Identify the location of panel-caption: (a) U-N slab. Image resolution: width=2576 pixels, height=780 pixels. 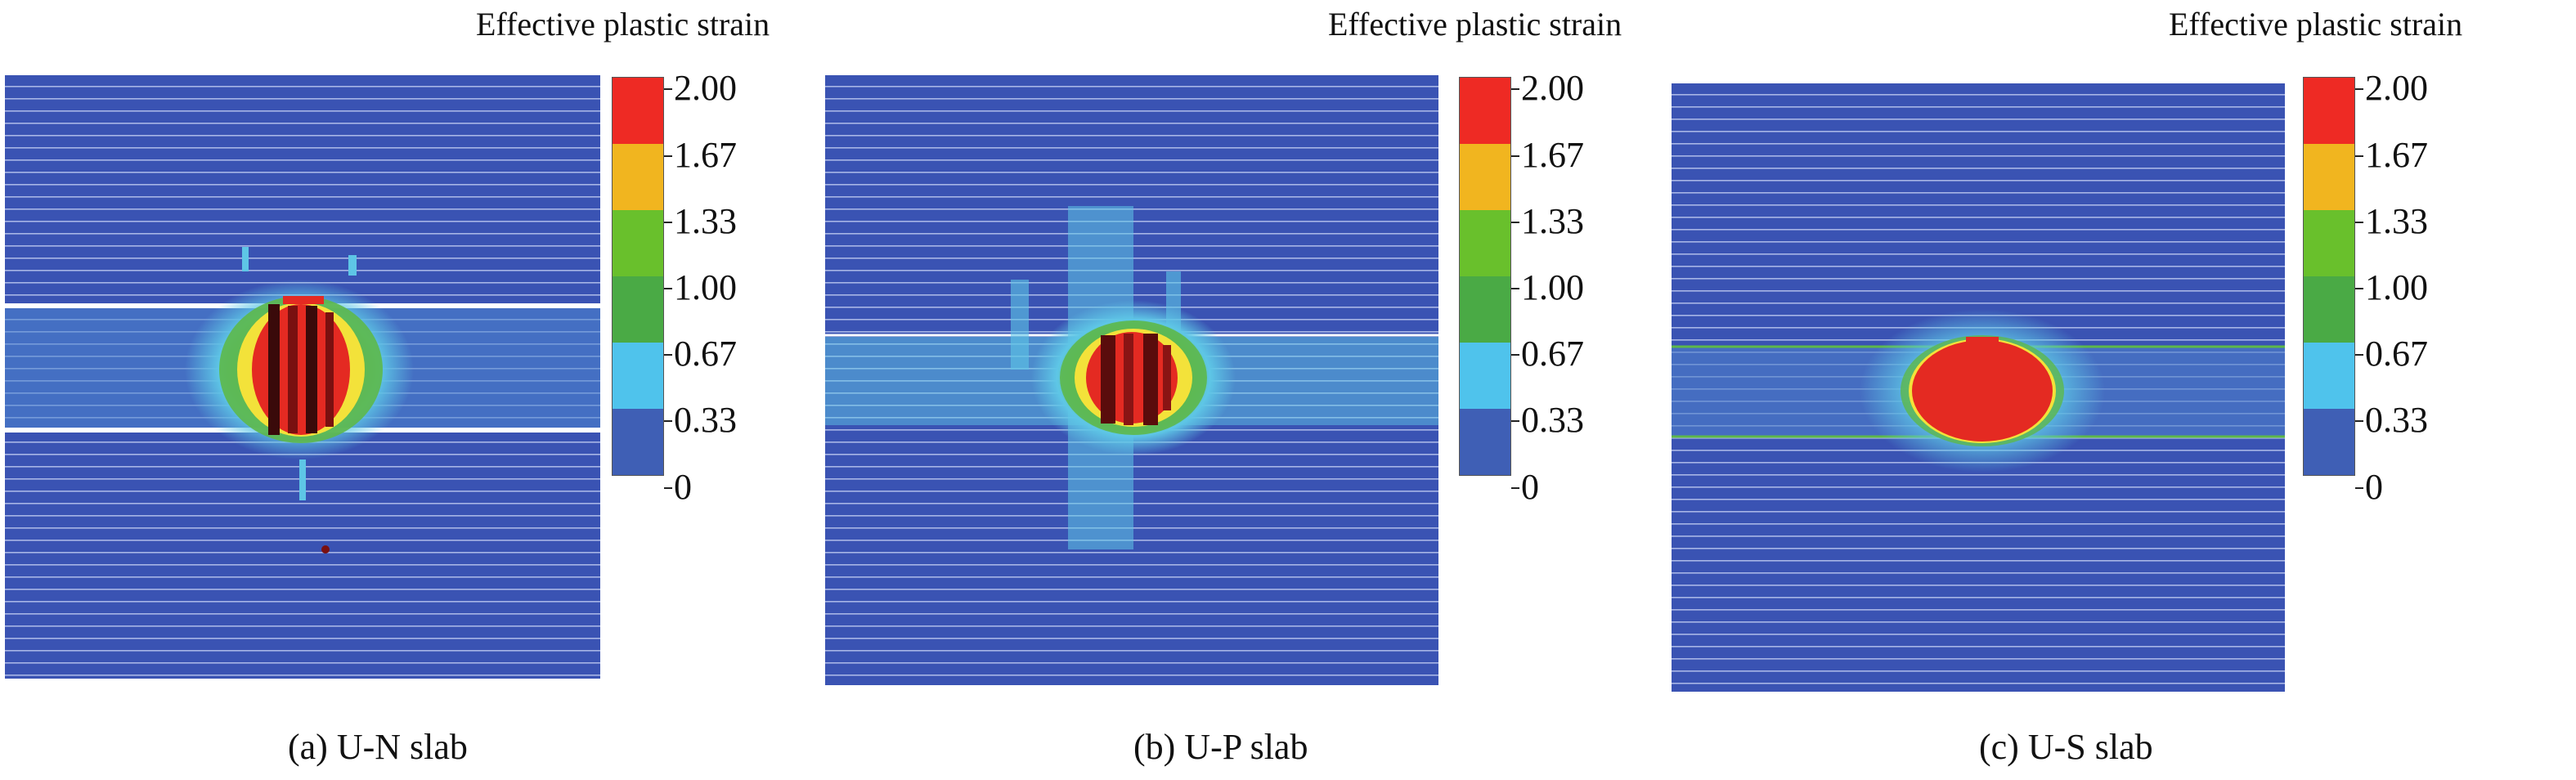
(378, 747).